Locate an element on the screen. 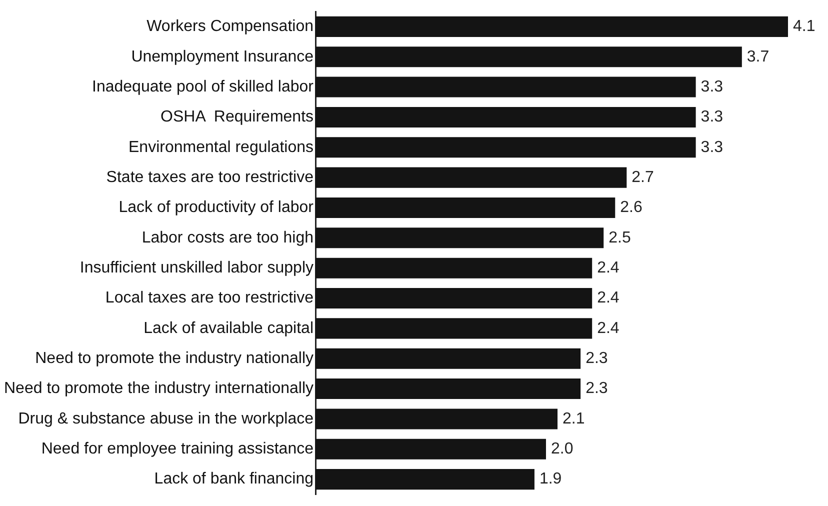 The image size is (828, 506). y-tick-label: Inadequate pool of skilled labor is located at coordinates (203, 87).